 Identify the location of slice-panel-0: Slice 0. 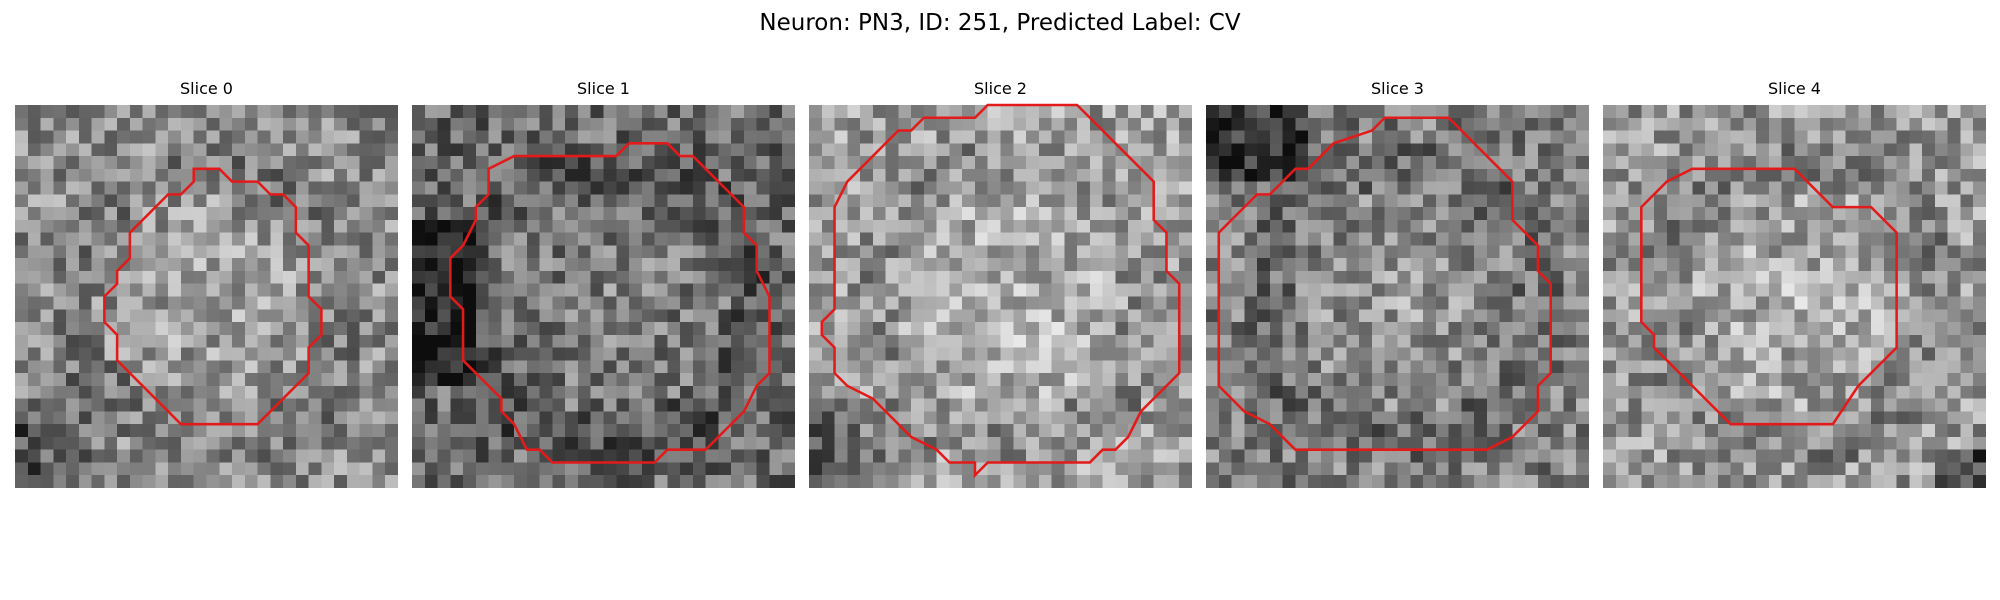
(206, 283).